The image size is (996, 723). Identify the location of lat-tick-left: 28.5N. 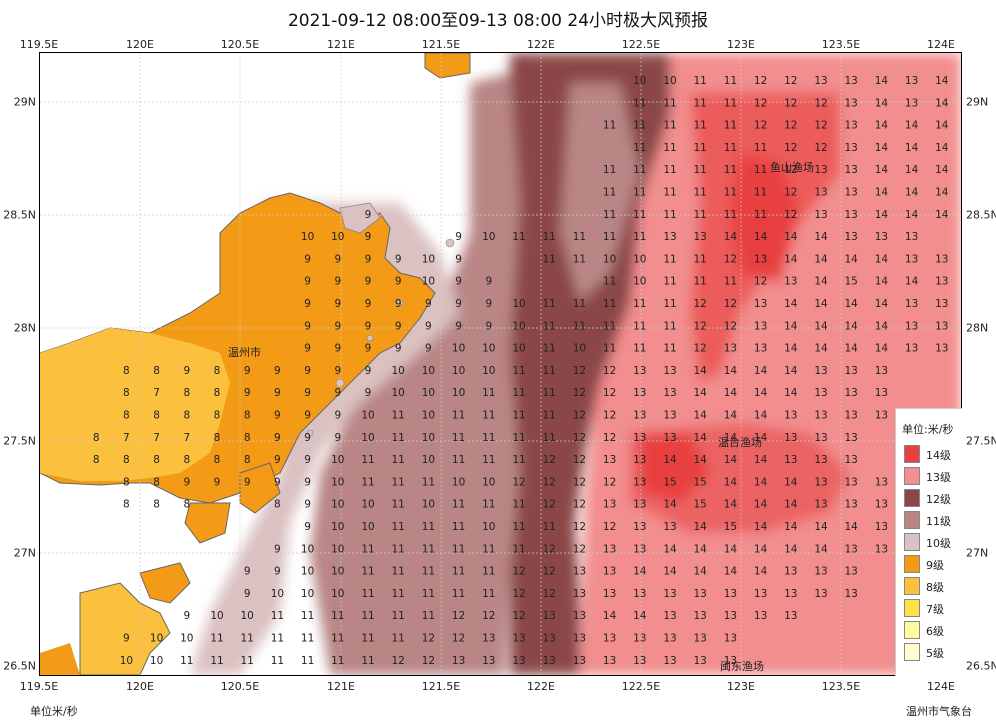
(19, 215).